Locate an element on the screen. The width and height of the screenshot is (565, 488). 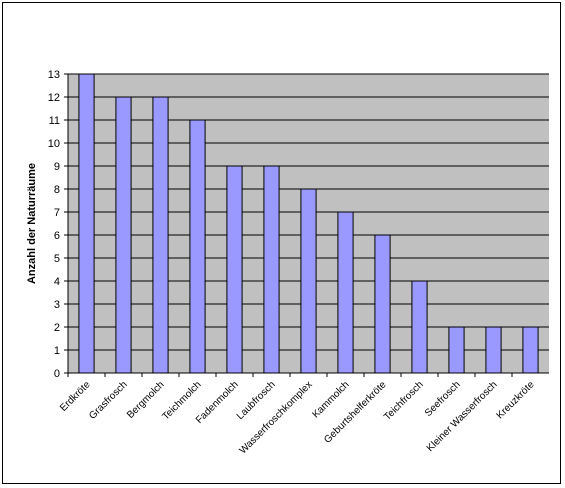
x-tick-label: Kleiner Wasserfrosch is located at coordinates (462, 416).